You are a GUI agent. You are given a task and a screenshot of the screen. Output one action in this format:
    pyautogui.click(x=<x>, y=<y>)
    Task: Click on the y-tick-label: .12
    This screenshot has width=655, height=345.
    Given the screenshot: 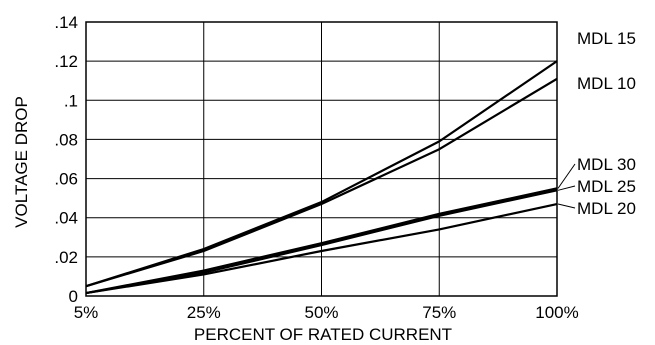 What is the action you would take?
    pyautogui.click(x=66, y=61)
    